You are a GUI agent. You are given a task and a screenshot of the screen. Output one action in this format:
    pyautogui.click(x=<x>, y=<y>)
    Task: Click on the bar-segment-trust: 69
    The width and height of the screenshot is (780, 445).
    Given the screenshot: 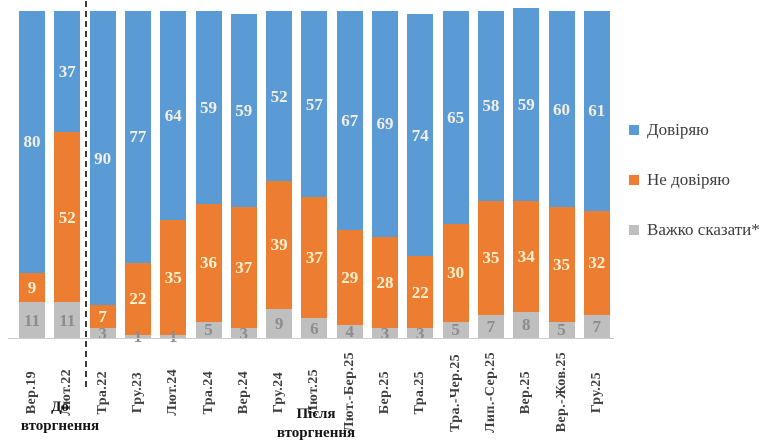 What is the action you would take?
    pyautogui.click(x=385, y=124)
    